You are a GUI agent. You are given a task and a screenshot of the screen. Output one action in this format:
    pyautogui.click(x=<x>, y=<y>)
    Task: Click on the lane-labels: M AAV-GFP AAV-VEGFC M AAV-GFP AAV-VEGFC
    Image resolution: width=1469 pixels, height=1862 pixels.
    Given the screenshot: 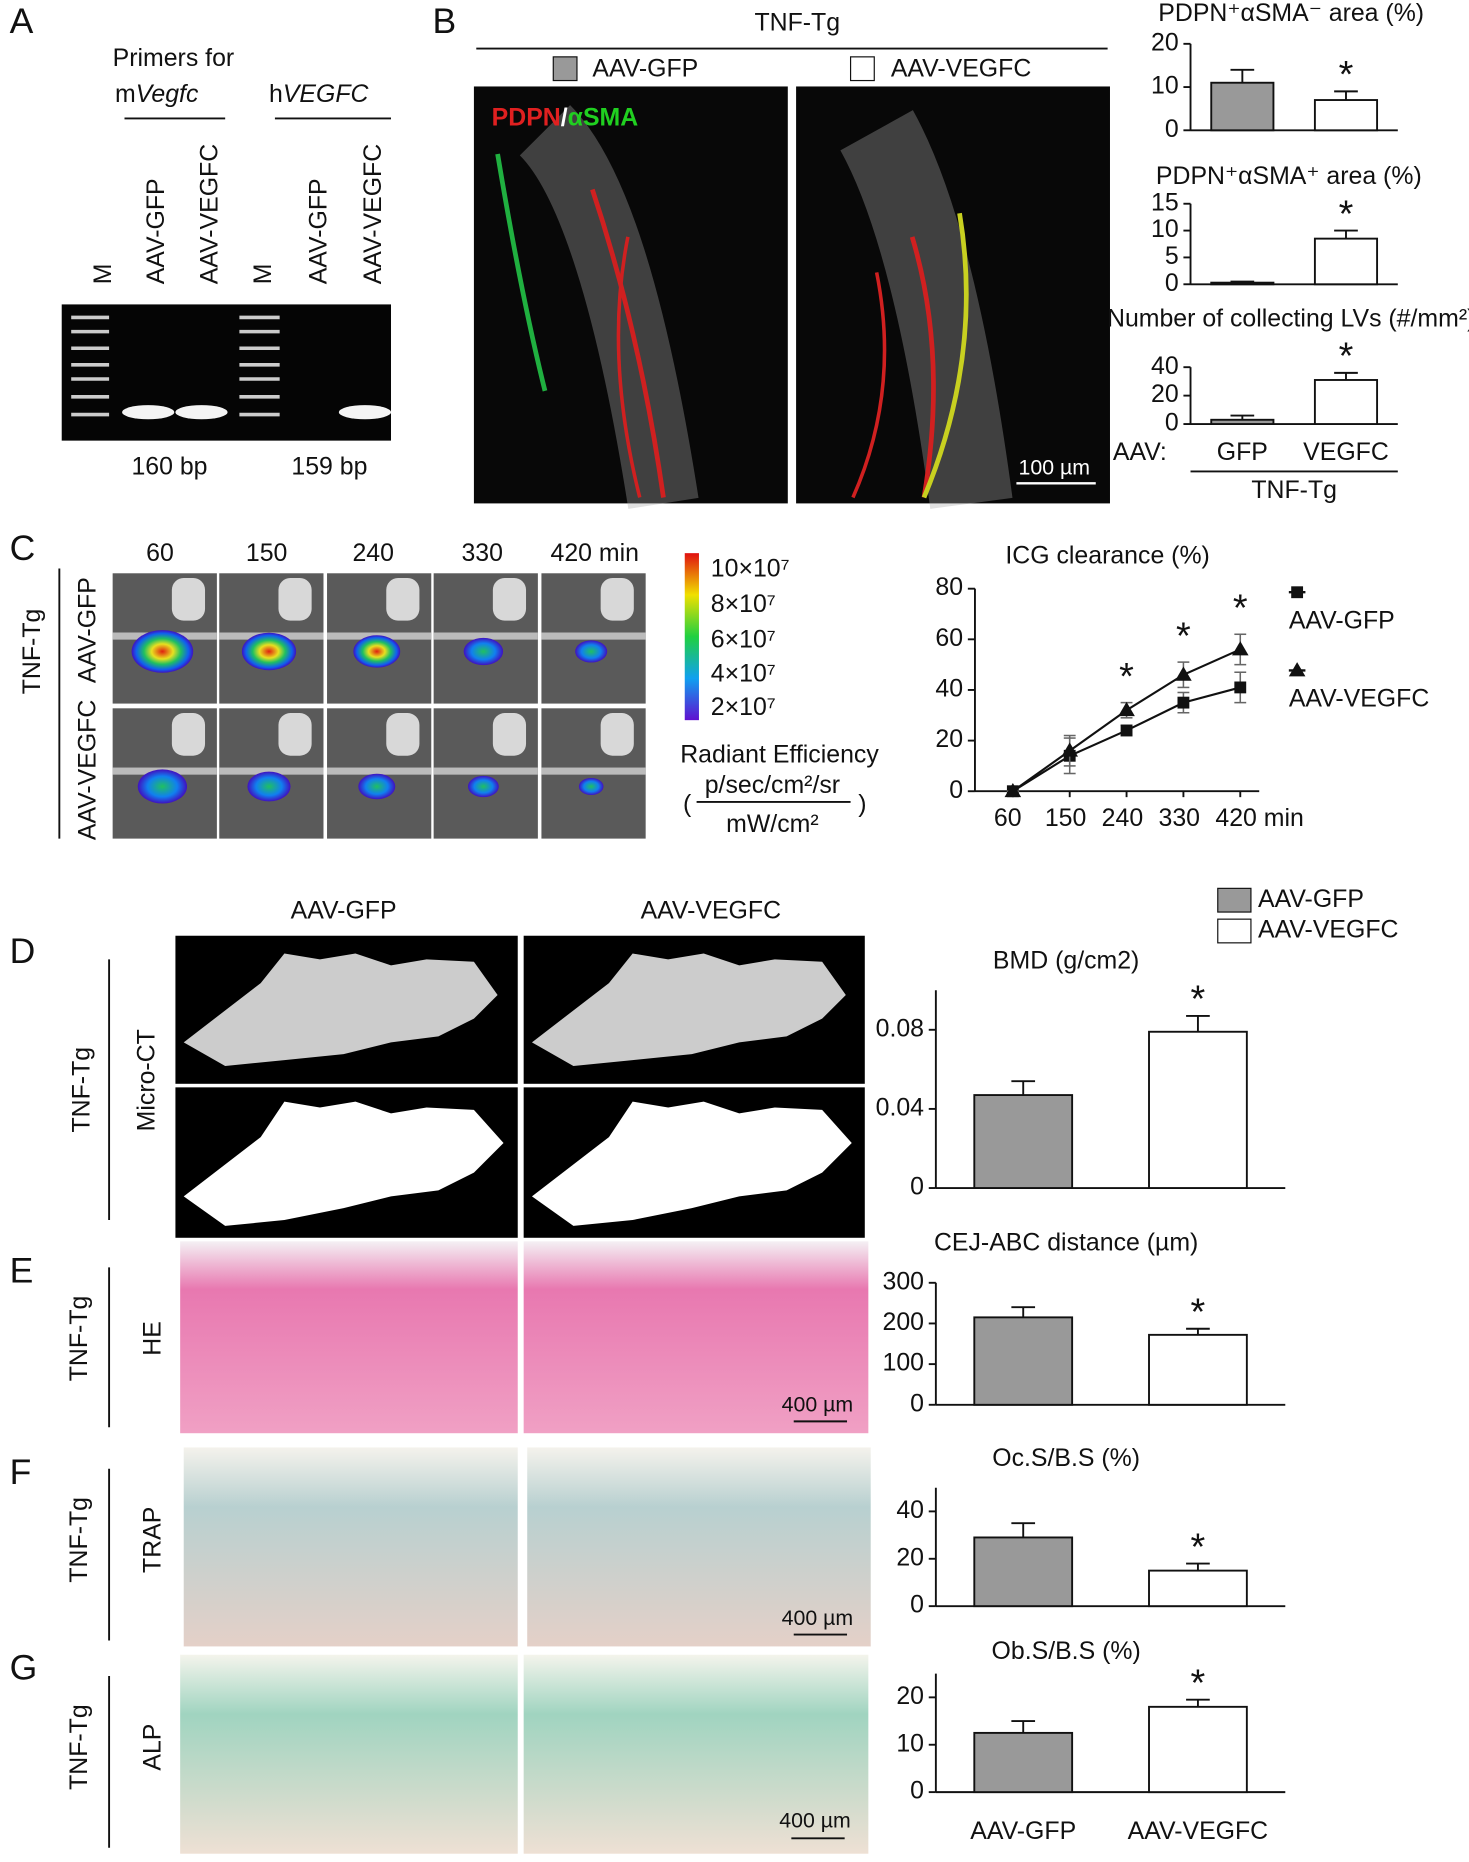 What is the action you would take?
    pyautogui.click(x=238, y=214)
    